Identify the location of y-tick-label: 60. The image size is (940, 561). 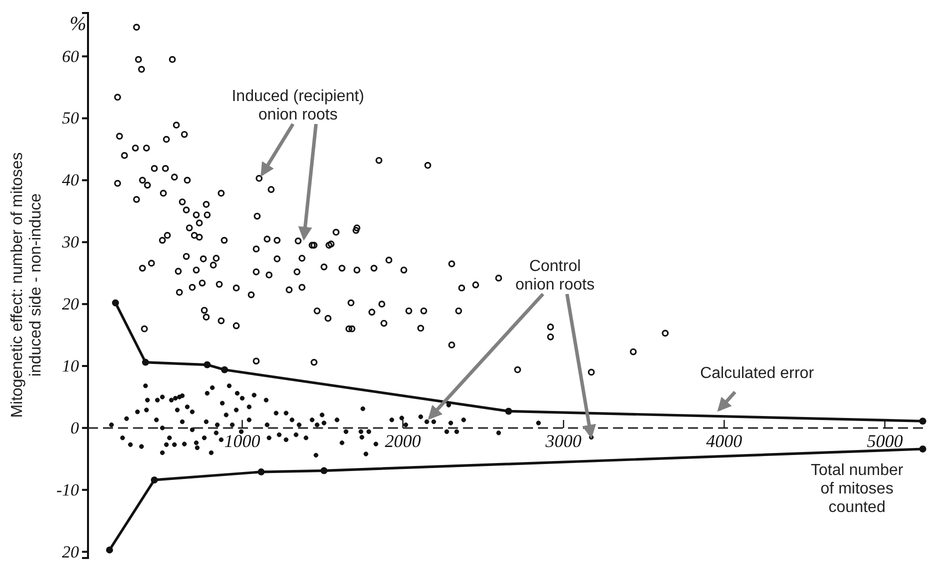
(71, 56).